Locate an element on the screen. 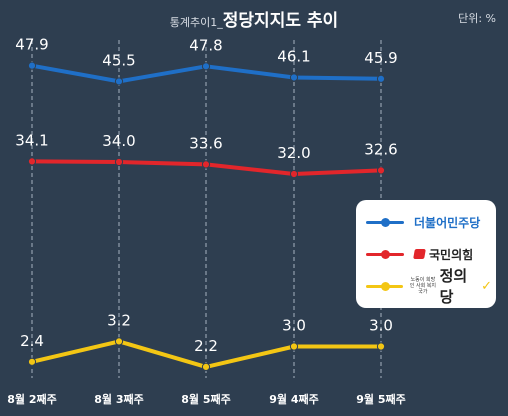 This screenshot has width=508, height=416. data-label: 45.9 is located at coordinates (380, 58).